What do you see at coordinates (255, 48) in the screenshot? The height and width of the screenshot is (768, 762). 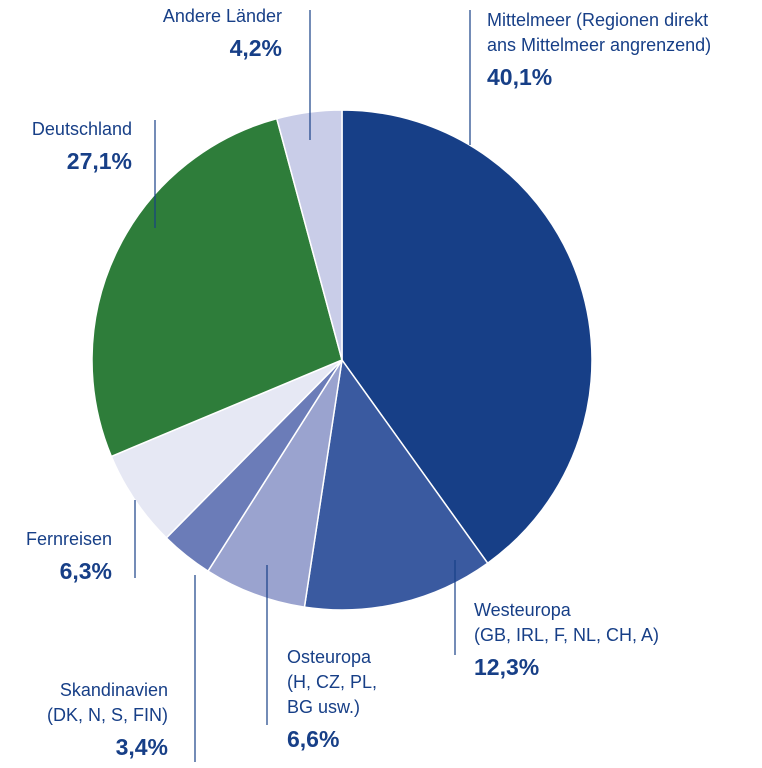 I see `value-label: 4,2%` at bounding box center [255, 48].